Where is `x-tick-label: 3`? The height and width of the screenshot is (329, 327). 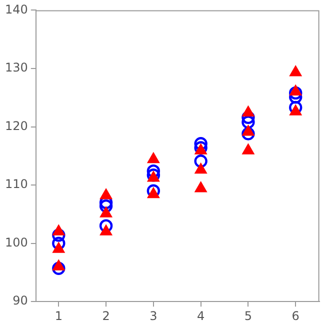
x-tick-label: 3 is located at coordinates (154, 315).